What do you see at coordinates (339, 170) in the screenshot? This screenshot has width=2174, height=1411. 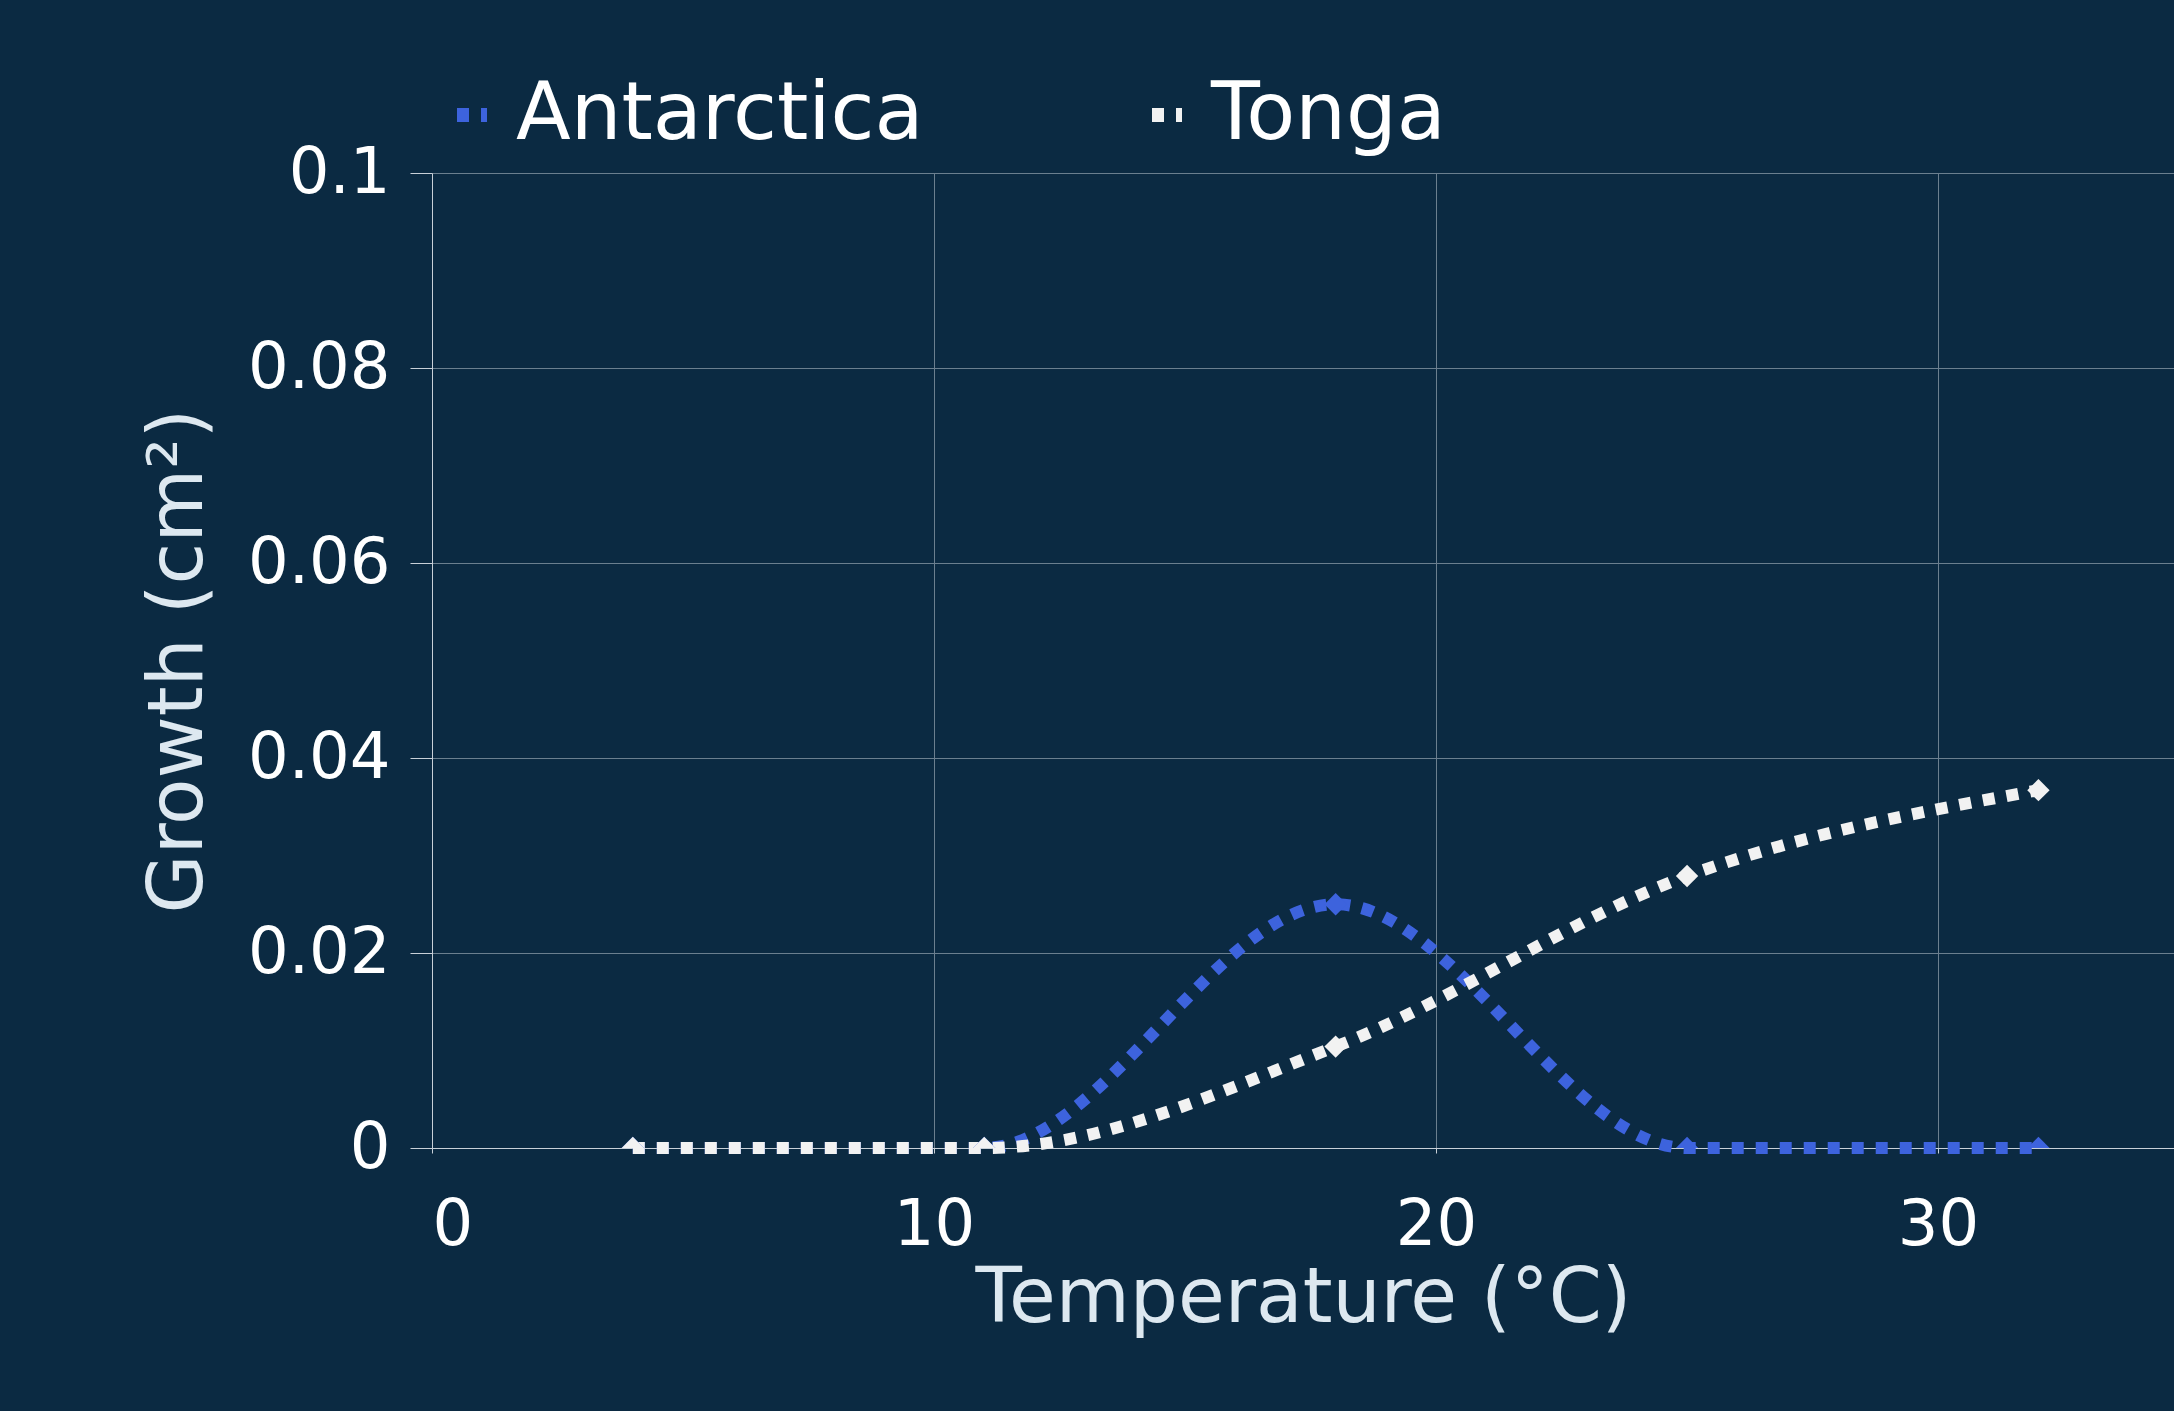 I see `y-tick-label: 0.1` at bounding box center [339, 170].